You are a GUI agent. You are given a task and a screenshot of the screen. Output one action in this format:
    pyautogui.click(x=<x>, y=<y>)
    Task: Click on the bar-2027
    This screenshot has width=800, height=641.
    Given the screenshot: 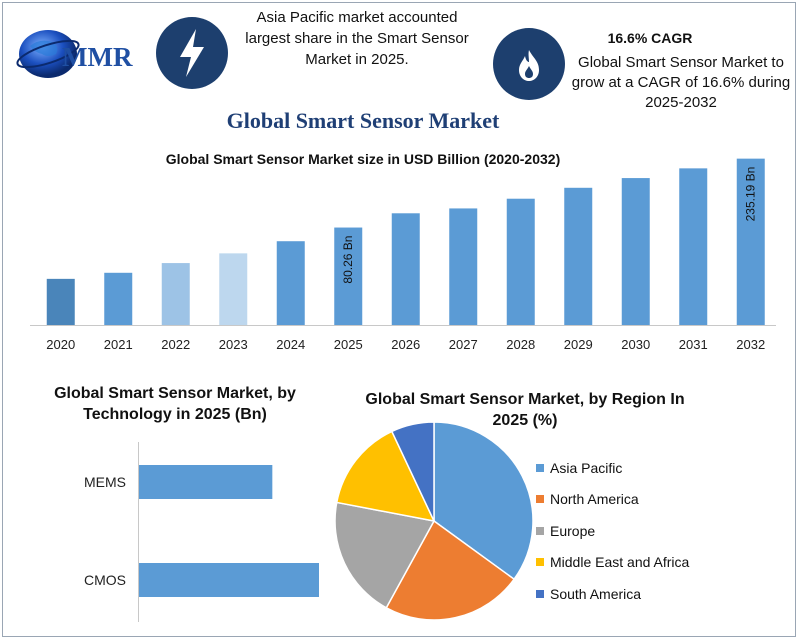 What is the action you would take?
    pyautogui.click(x=463, y=266)
    